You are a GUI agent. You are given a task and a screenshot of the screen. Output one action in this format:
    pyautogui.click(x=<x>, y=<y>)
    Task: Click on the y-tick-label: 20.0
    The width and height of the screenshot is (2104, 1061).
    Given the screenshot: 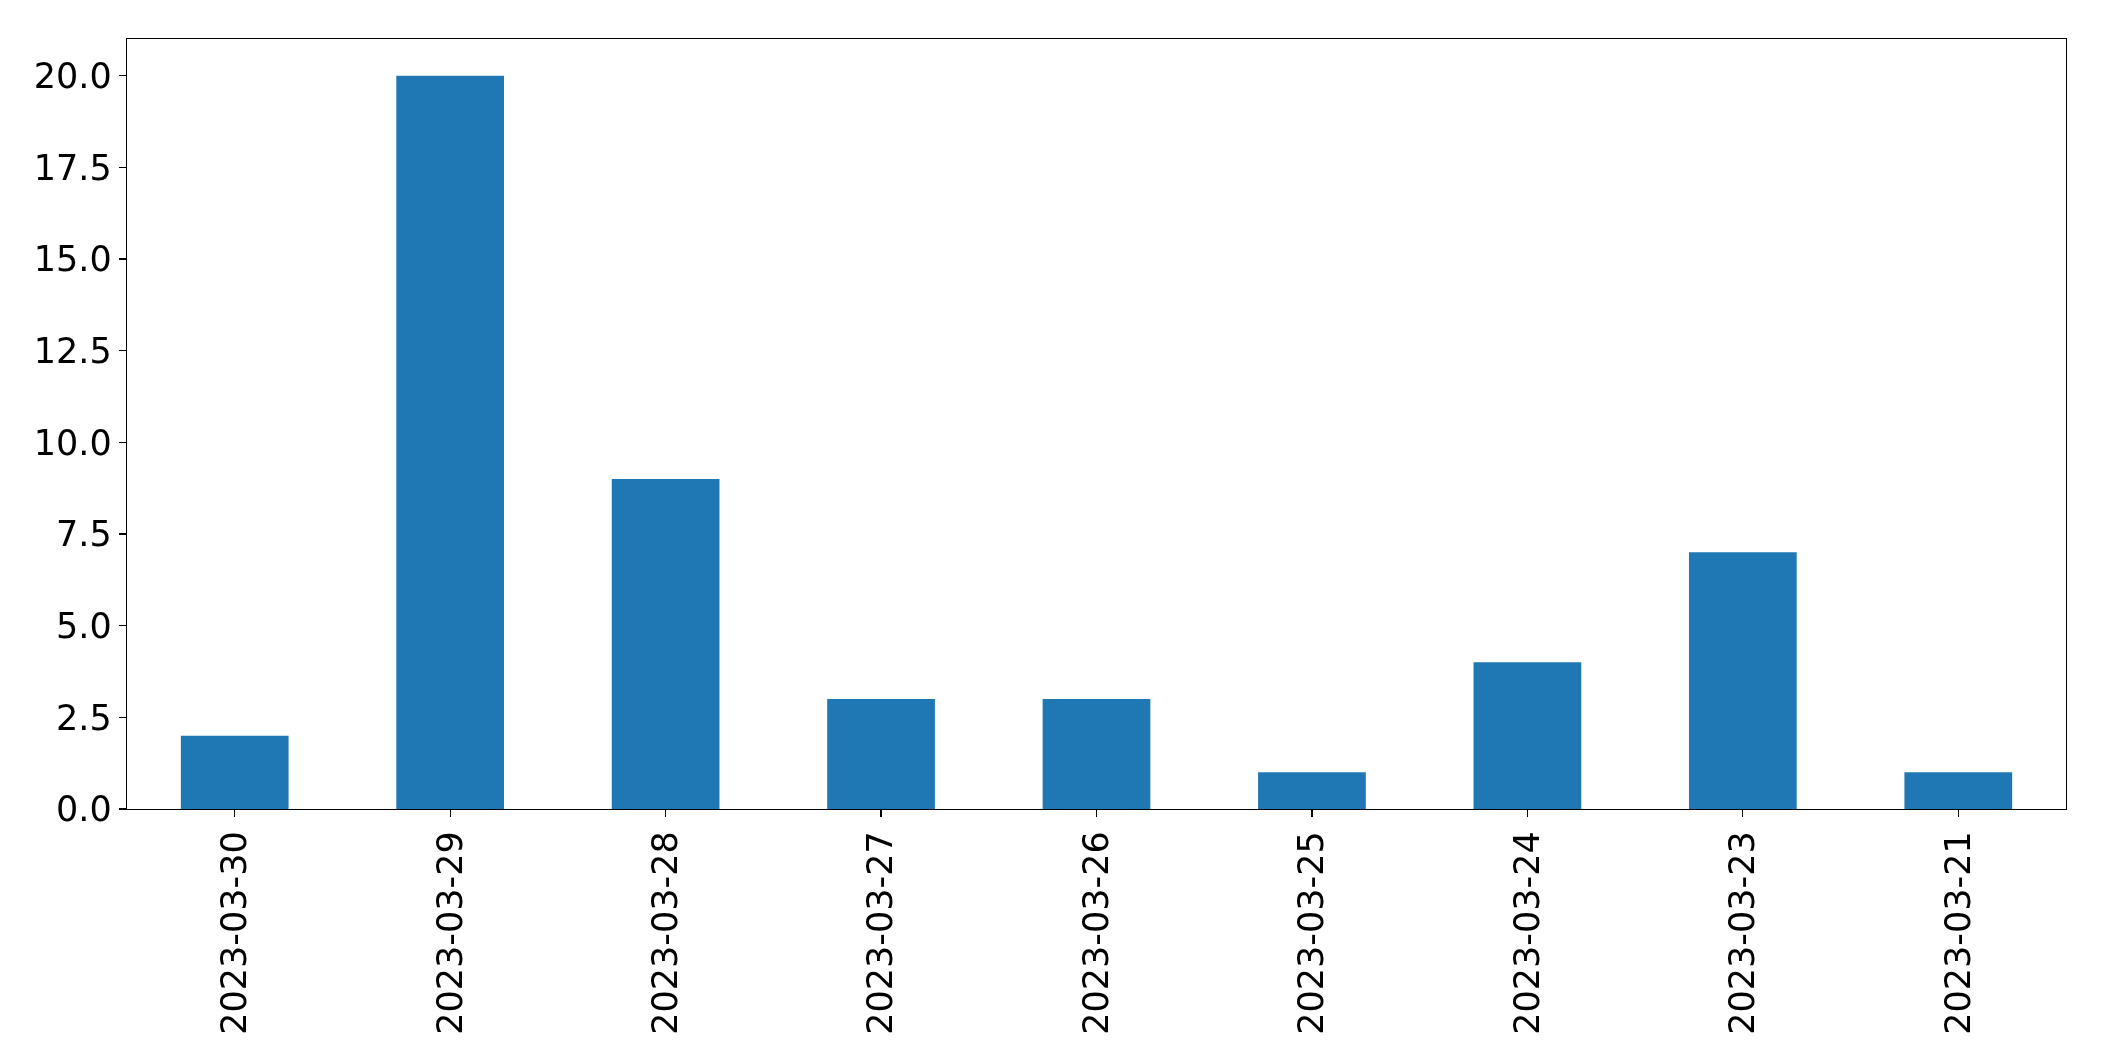 What is the action you would take?
    pyautogui.click(x=72, y=75)
    